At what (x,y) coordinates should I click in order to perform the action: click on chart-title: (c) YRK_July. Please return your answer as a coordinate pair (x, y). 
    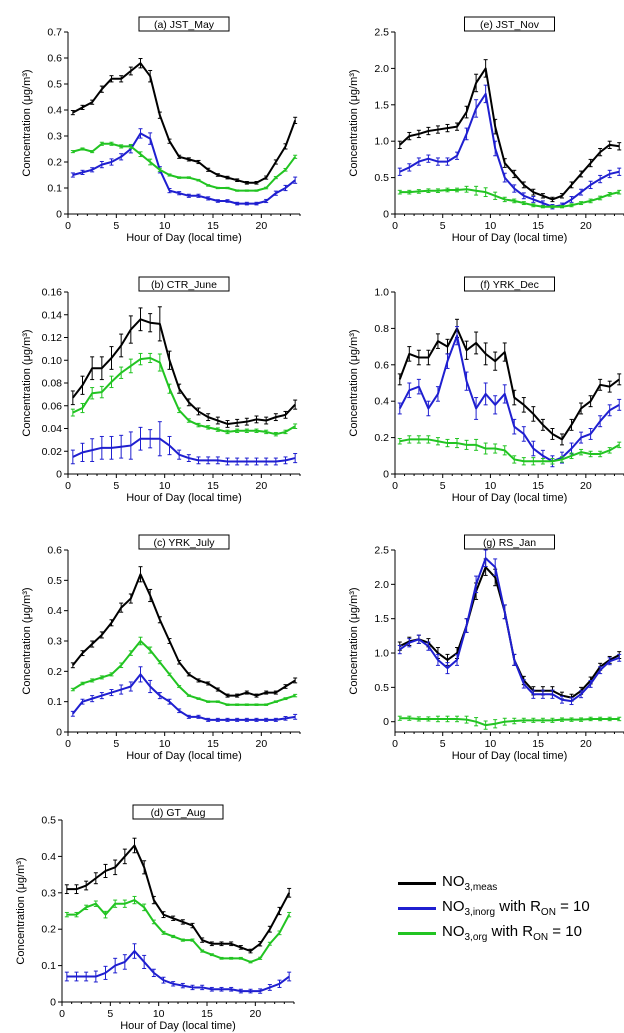
    Looking at the image, I should click on (184, 543).